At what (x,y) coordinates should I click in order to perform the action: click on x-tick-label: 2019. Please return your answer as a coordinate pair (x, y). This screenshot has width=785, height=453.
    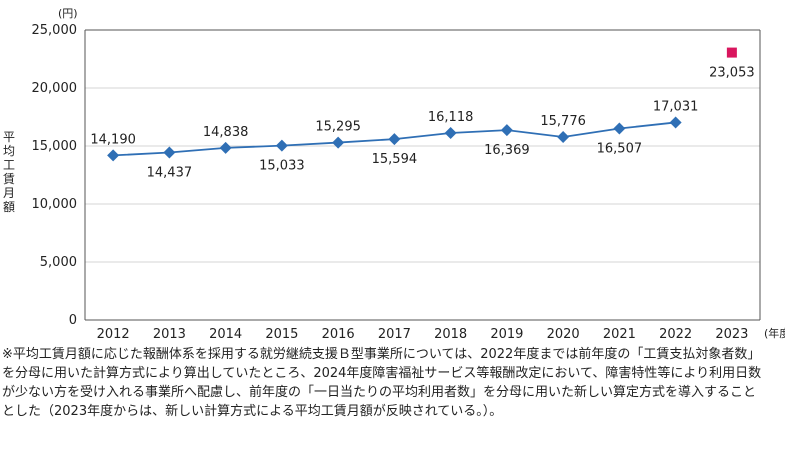
    Looking at the image, I should click on (506, 333).